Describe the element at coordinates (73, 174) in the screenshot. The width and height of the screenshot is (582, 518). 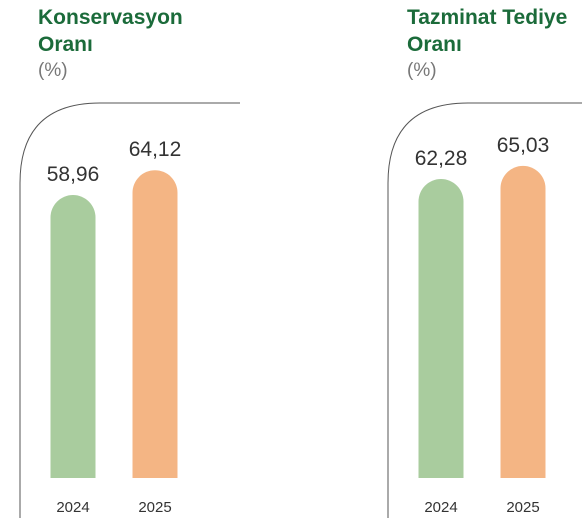
I see `data-label: 58,96` at that location.